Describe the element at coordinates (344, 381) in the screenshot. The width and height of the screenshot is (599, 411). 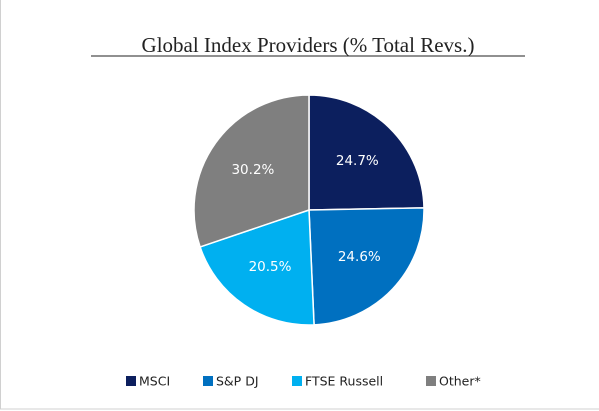
I see `legend-label: FTSE Russell` at that location.